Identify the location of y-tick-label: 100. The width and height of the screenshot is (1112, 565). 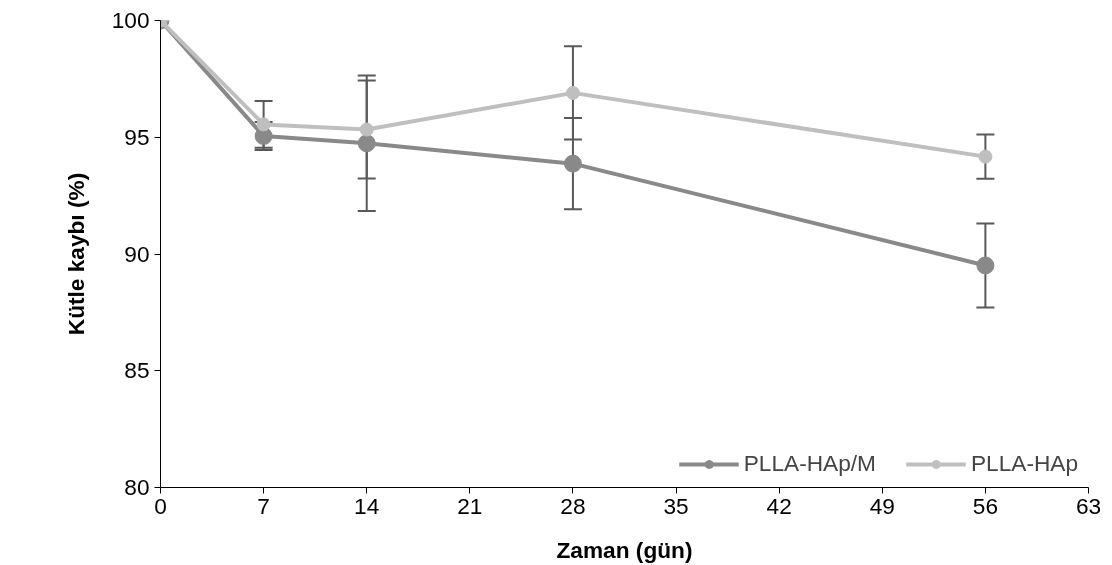
(130, 20).